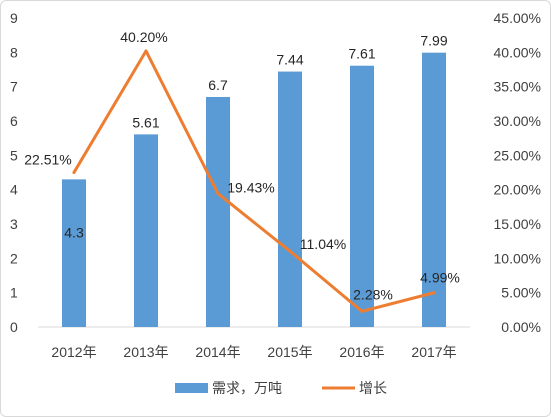 This screenshot has height=417, width=551. I want to click on y-right-tick-label: 10.00%, so click(517, 258).